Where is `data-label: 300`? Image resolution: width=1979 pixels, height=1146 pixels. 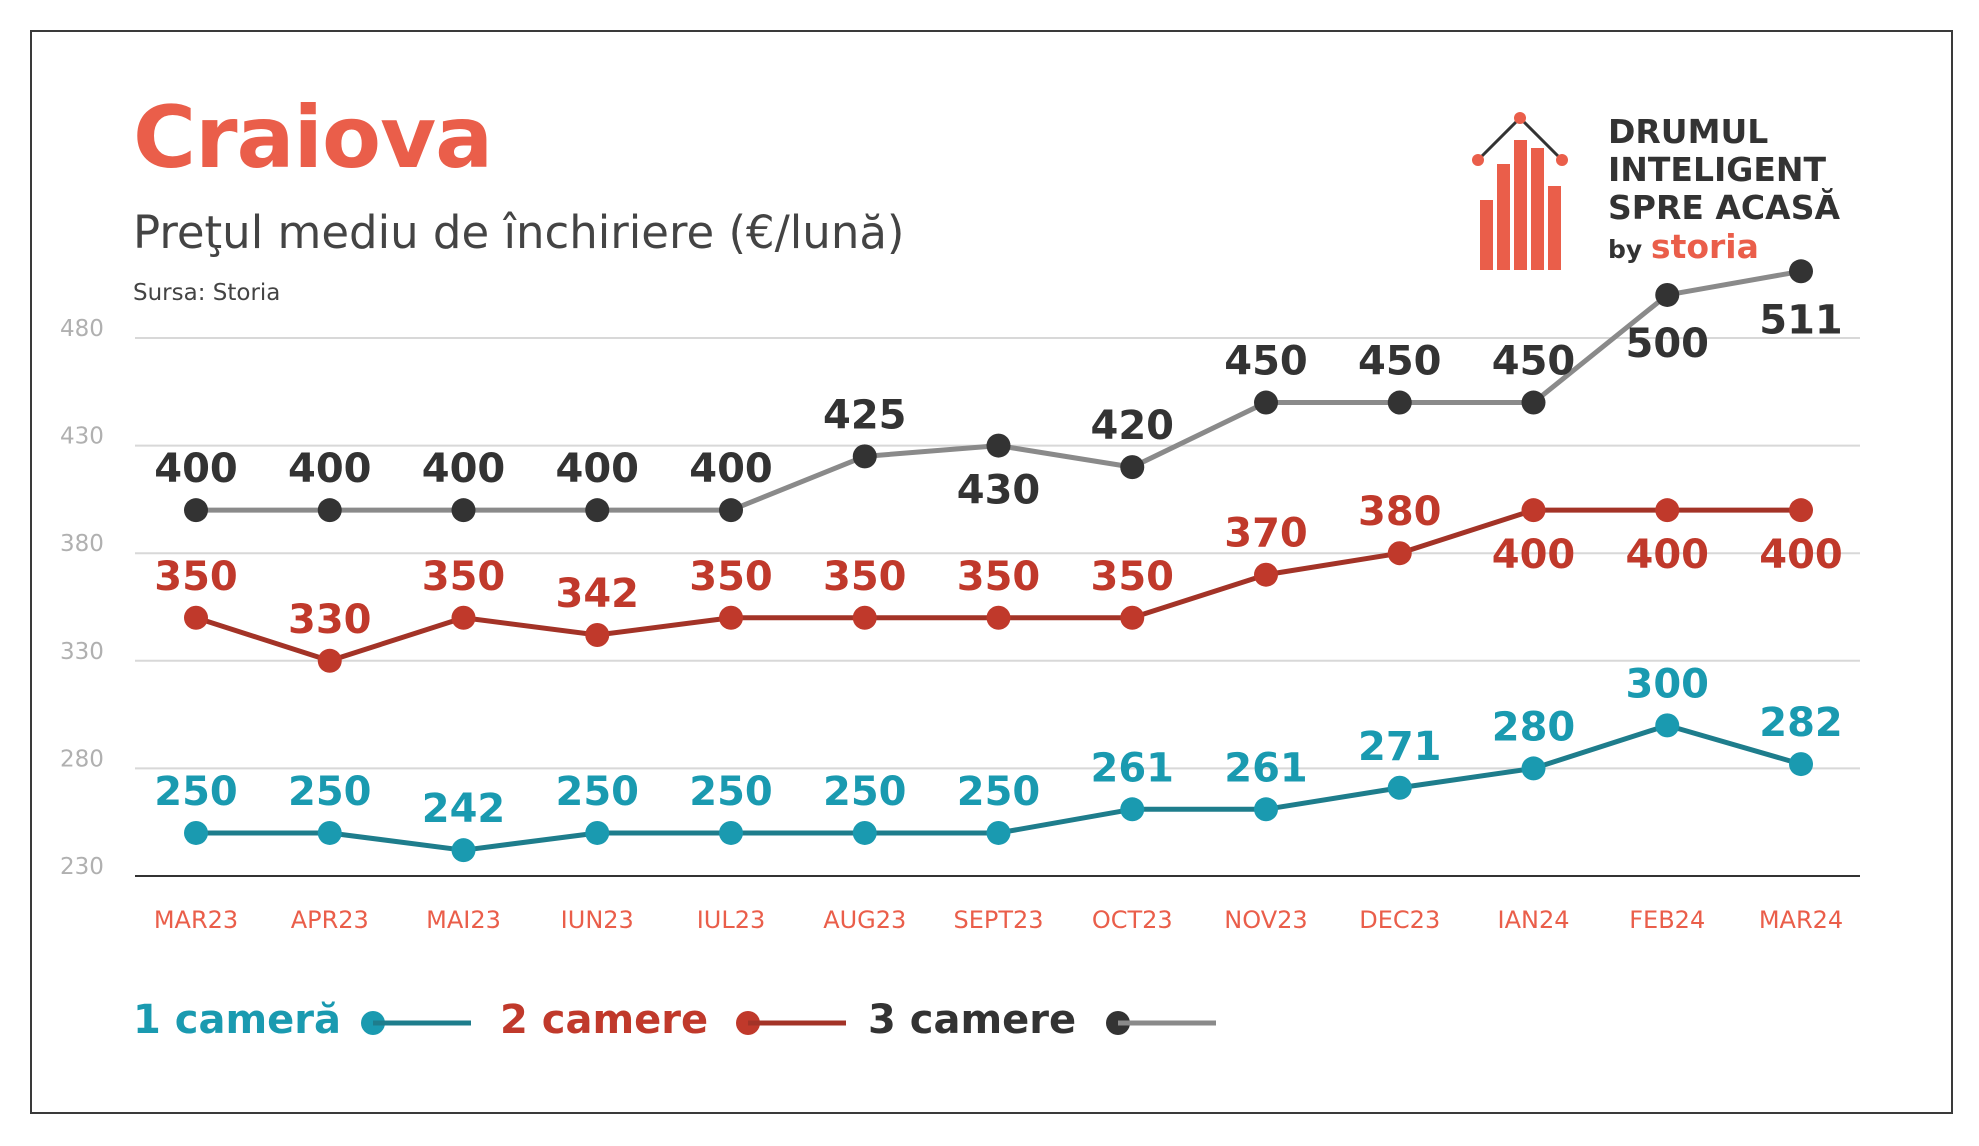 data-label: 300 is located at coordinates (1668, 684).